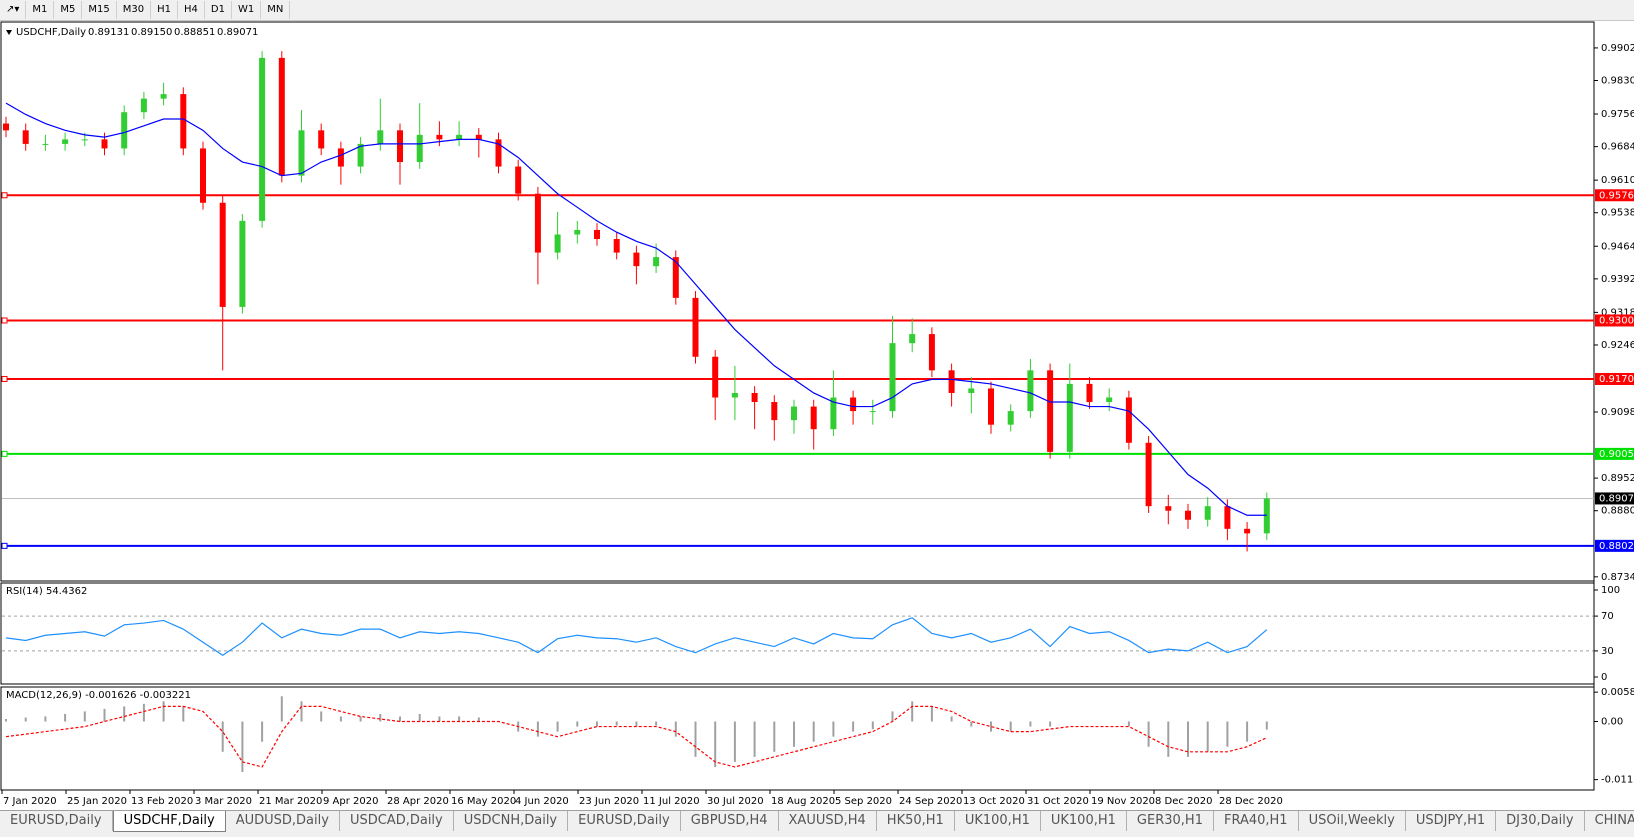 Image resolution: width=1634 pixels, height=837 pixels. I want to click on x-tick-label: 16 May 2020, so click(483, 801).